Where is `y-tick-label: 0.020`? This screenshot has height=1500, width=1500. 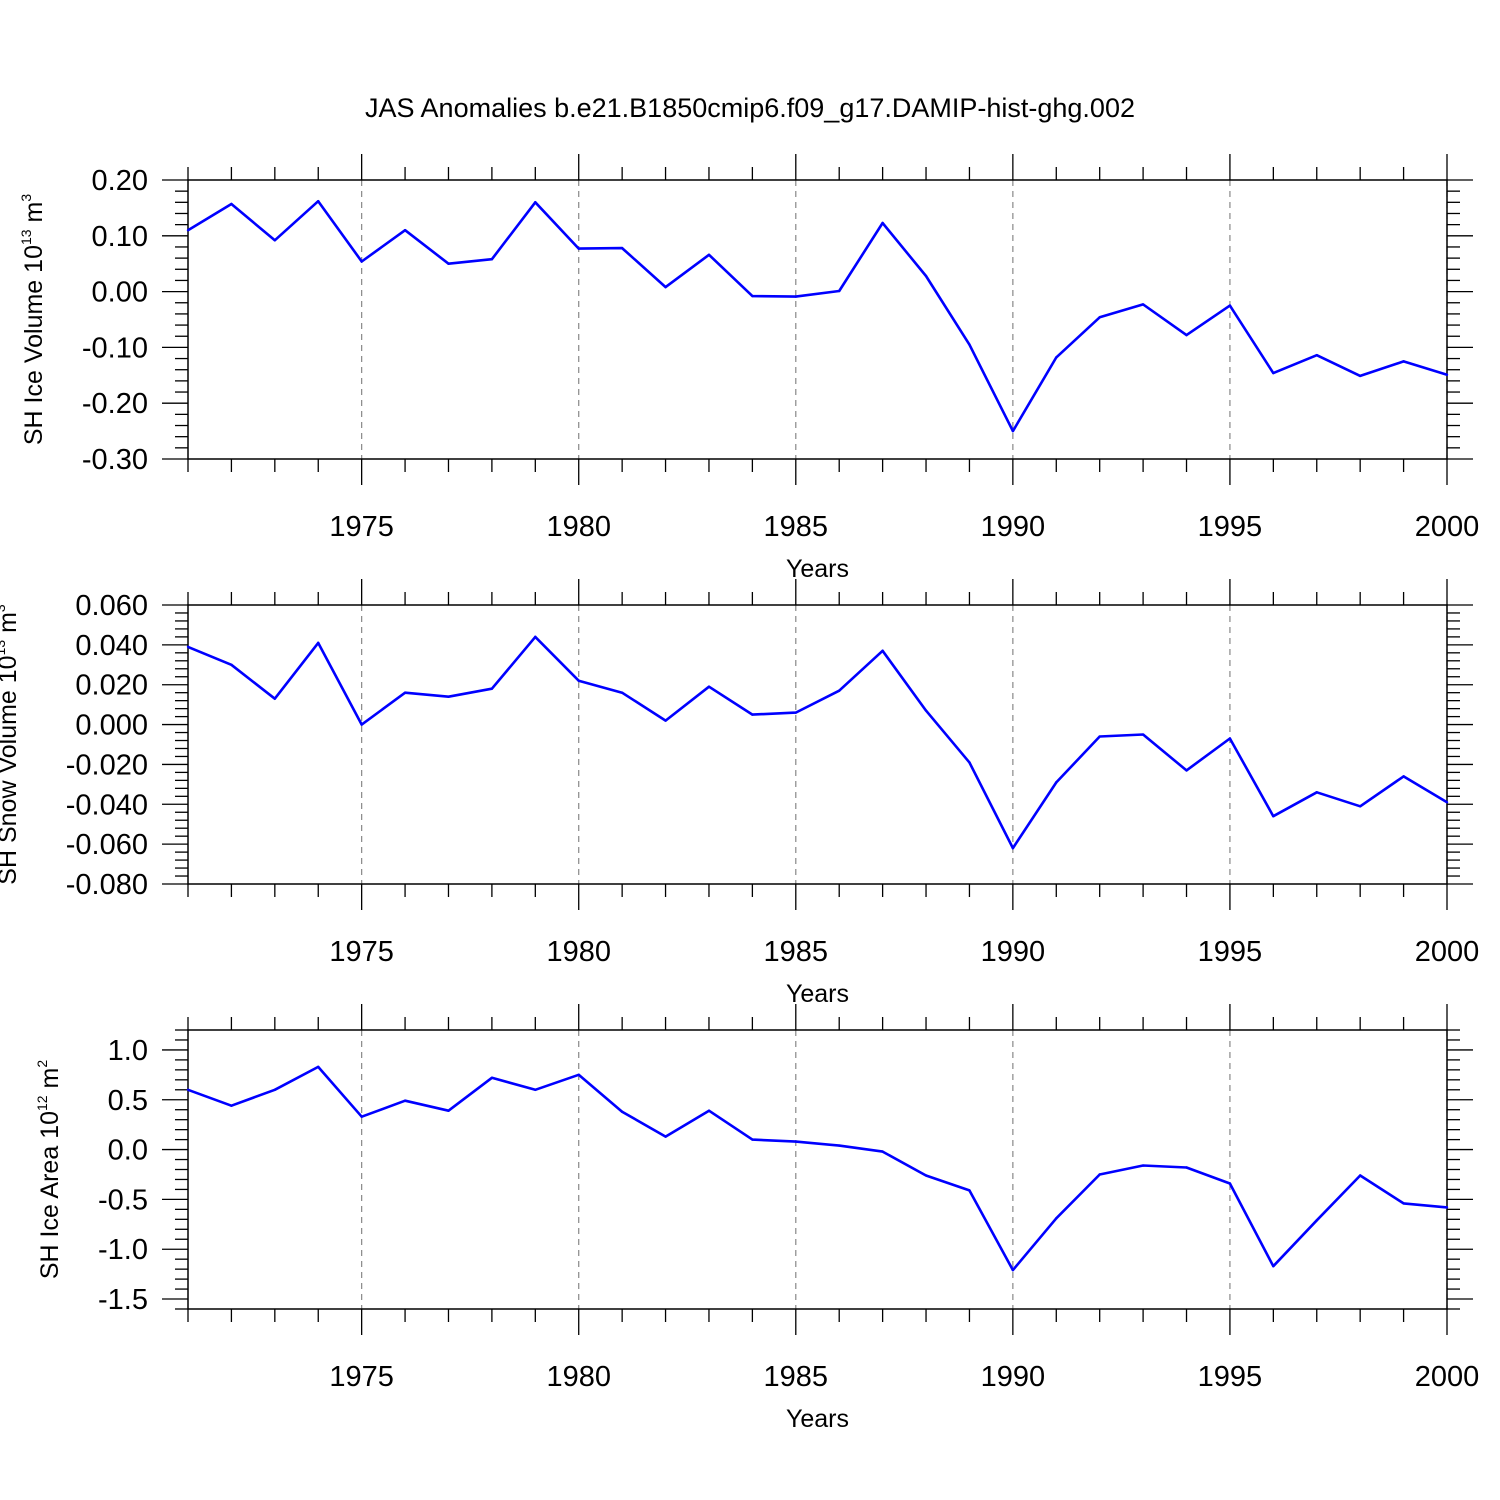
y-tick-label: 0.020 is located at coordinates (111, 686).